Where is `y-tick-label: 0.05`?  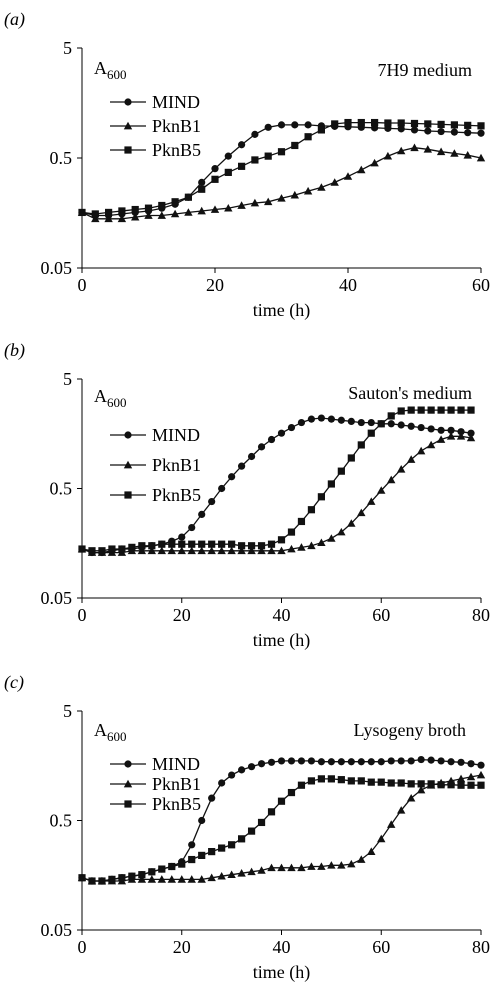
y-tick-label: 0.05 is located at coordinates (57, 598).